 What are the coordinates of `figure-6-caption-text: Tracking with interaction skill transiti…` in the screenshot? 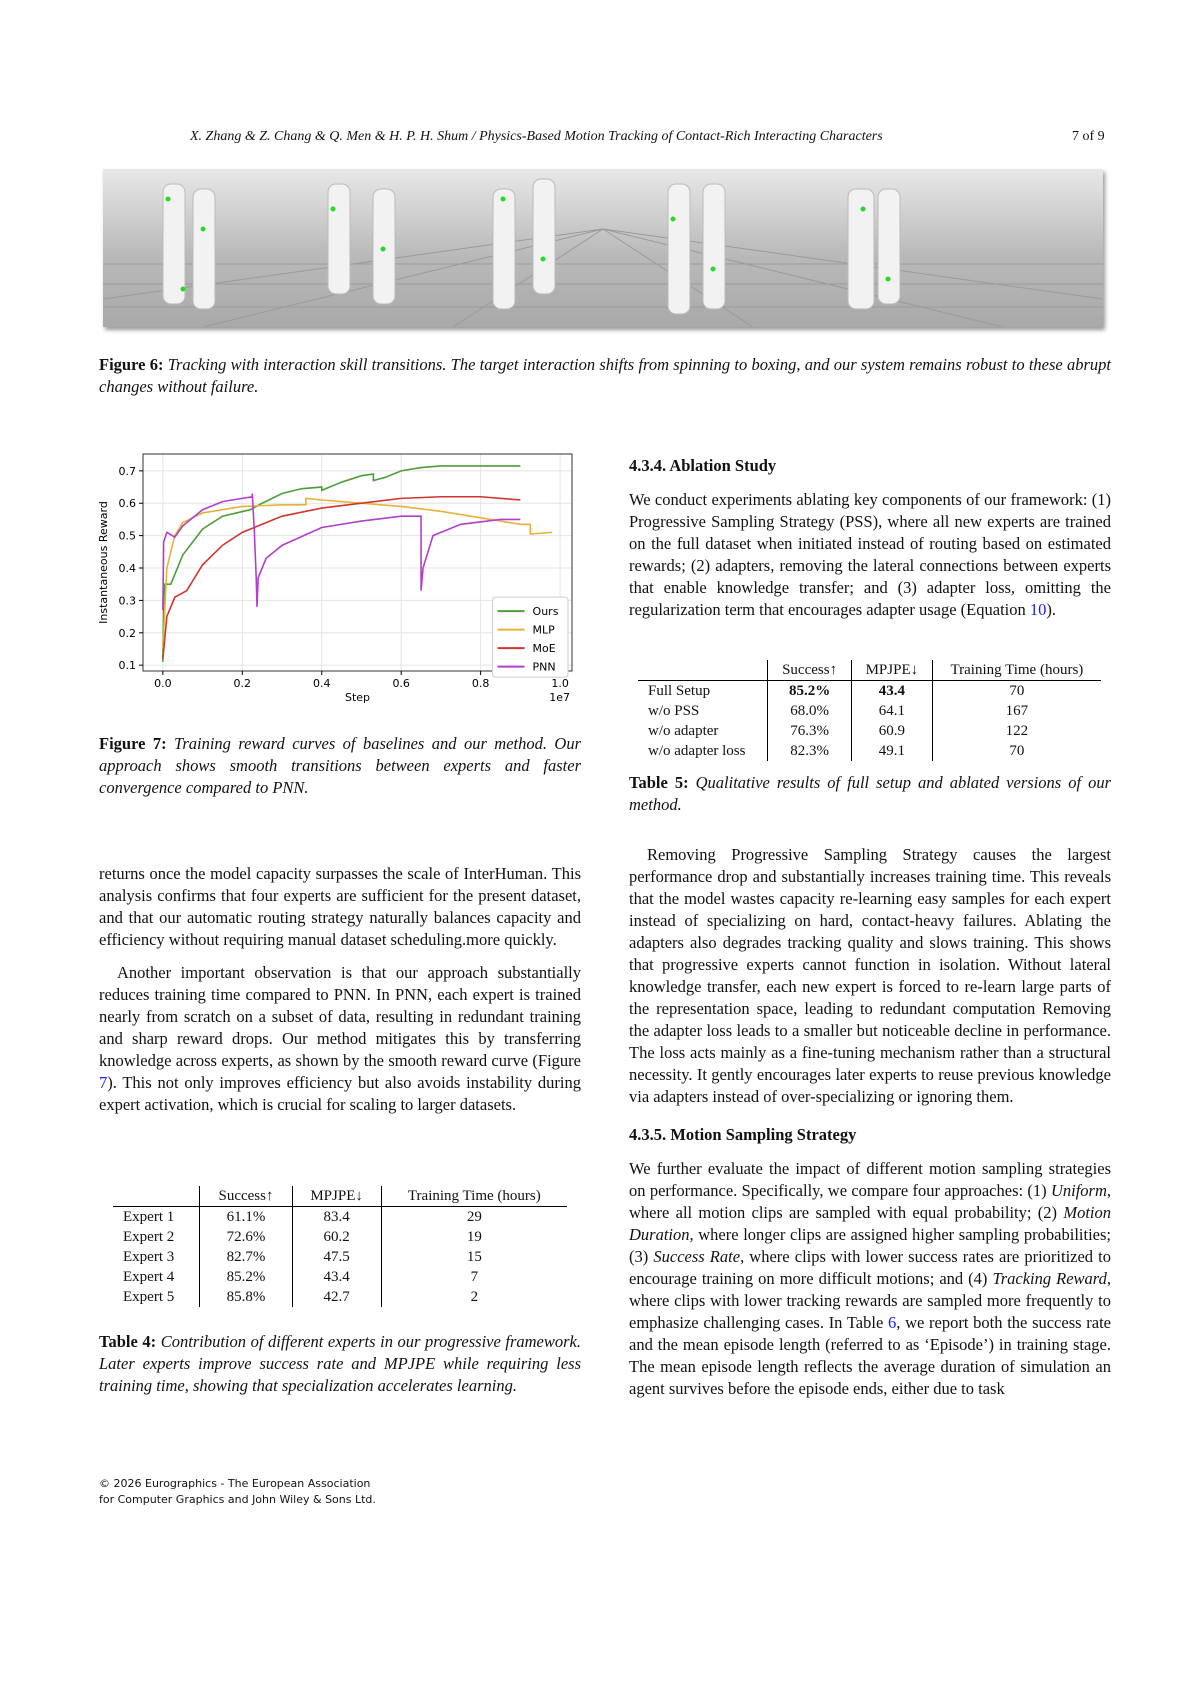 It's located at (605, 375).